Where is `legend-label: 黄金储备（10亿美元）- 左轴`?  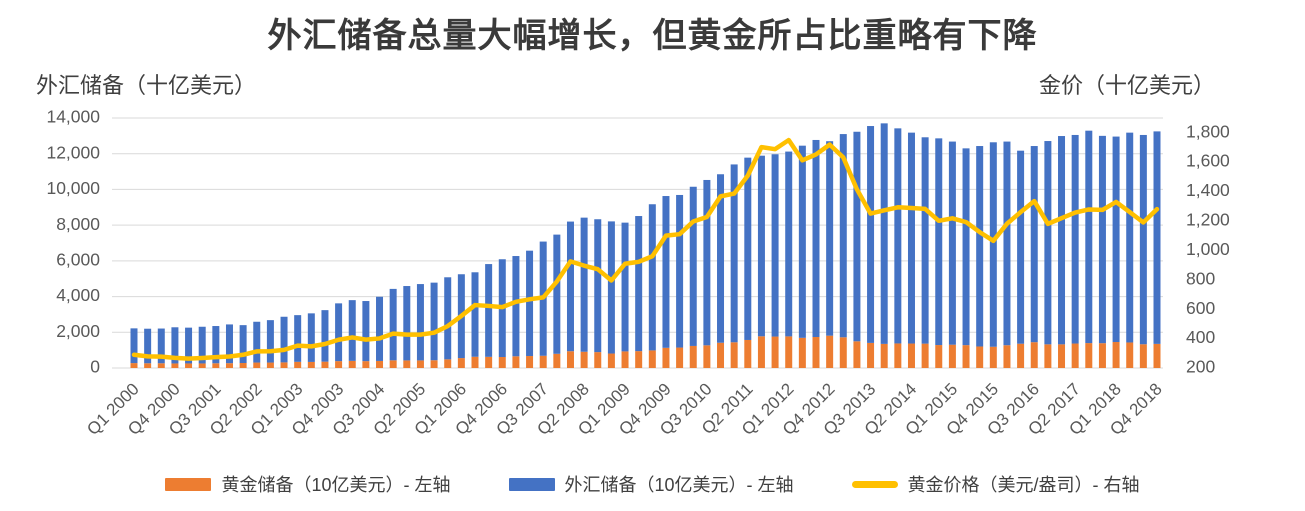 legend-label: 黄金储备（10亿美元）- 左轴 is located at coordinates (336, 485).